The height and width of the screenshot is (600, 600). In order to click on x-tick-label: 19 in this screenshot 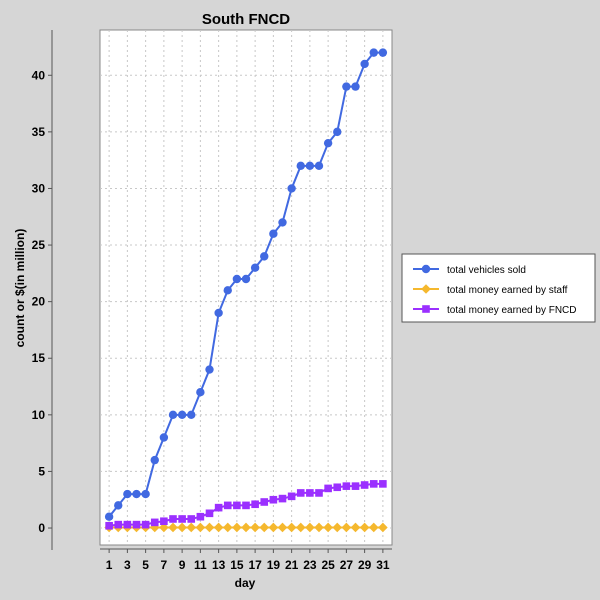, I will do `click(274, 565)`.